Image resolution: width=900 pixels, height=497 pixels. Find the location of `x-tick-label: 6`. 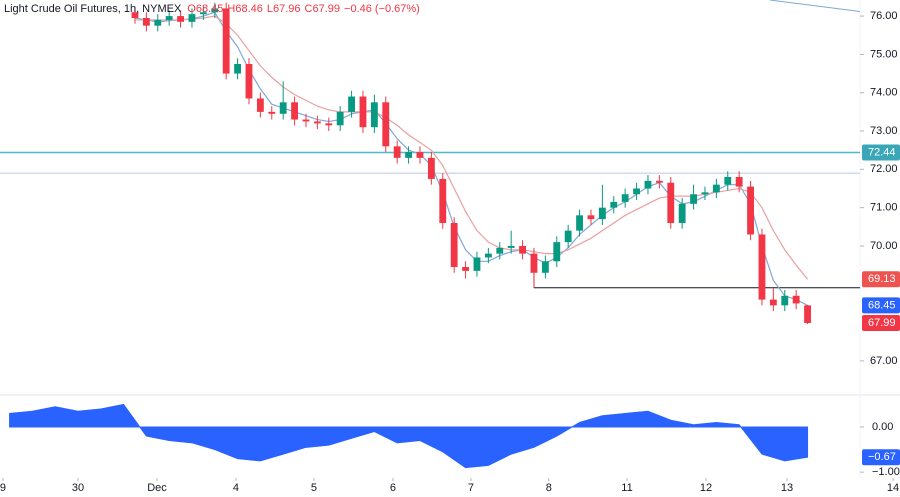

x-tick-label: 6 is located at coordinates (393, 488).